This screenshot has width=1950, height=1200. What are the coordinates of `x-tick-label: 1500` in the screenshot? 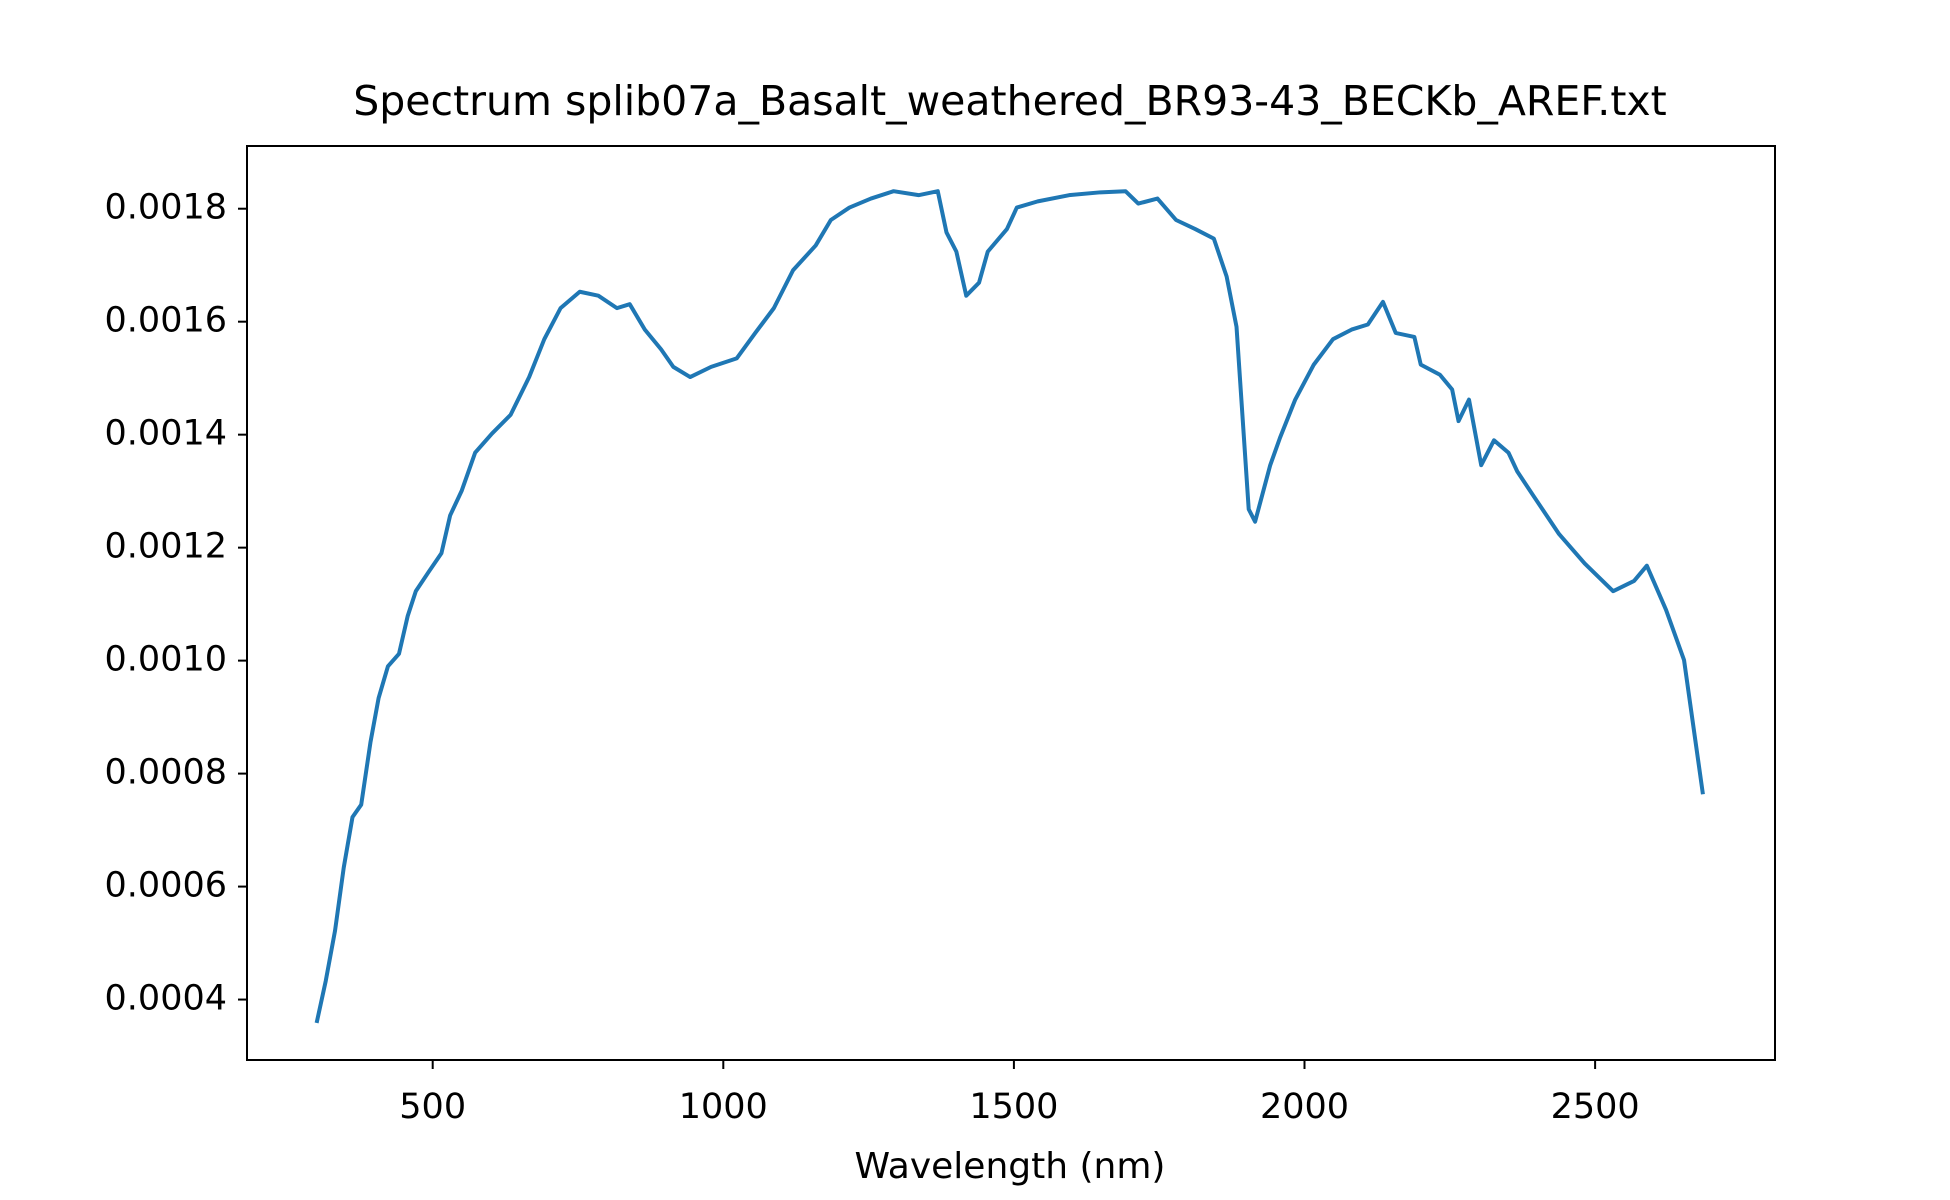 It's located at (1013, 1107).